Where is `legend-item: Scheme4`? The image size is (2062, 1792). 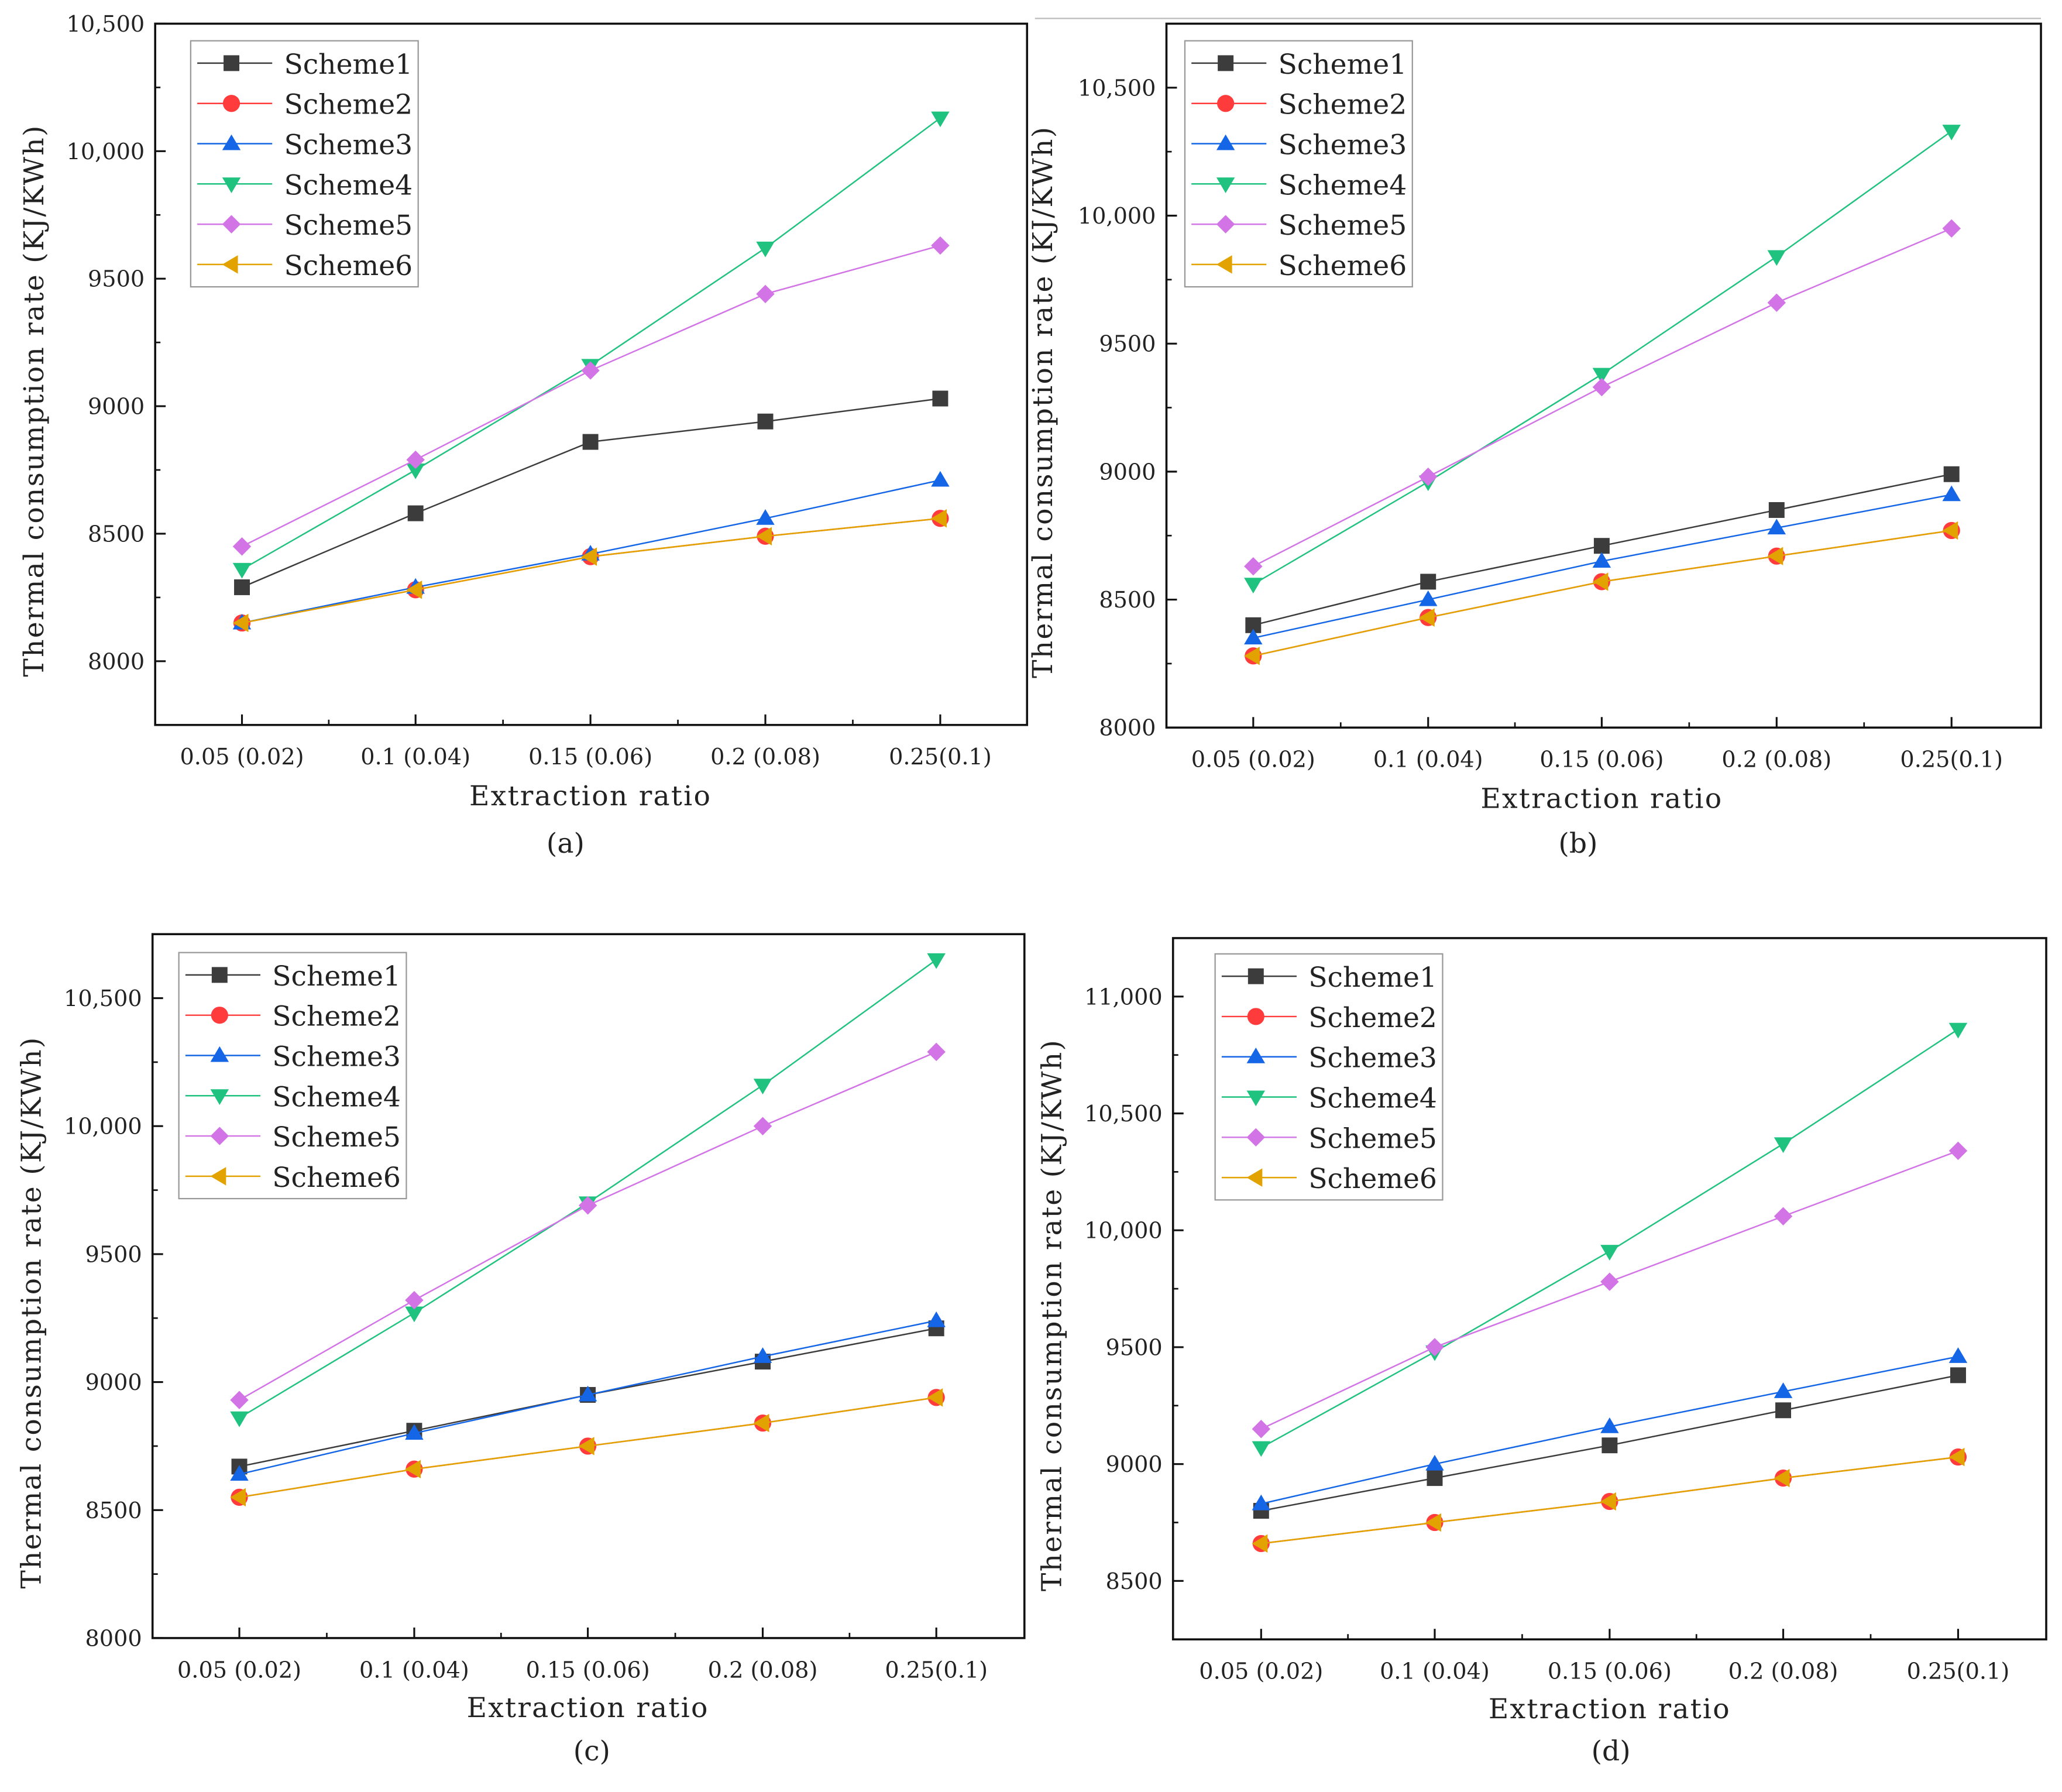 legend-item: Scheme4 is located at coordinates (293, 1097).